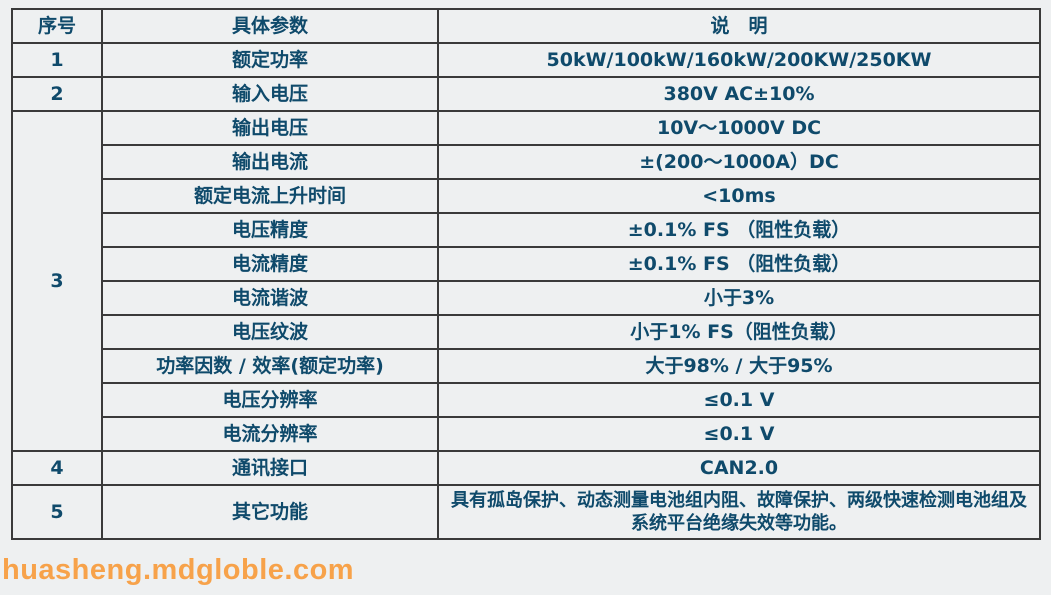 Image resolution: width=1051 pixels, height=595 pixels. I want to click on row-no: 3, so click(57, 281).